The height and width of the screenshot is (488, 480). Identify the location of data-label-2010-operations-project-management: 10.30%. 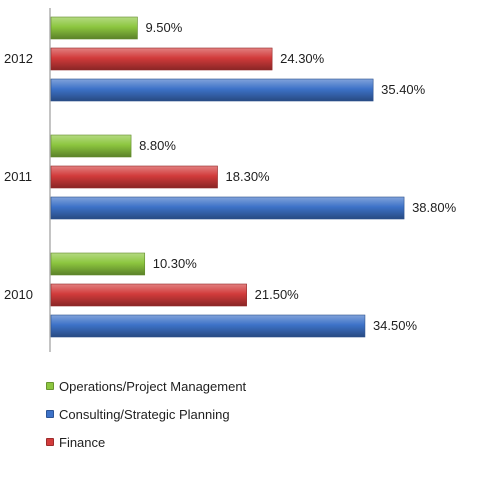
(175, 263).